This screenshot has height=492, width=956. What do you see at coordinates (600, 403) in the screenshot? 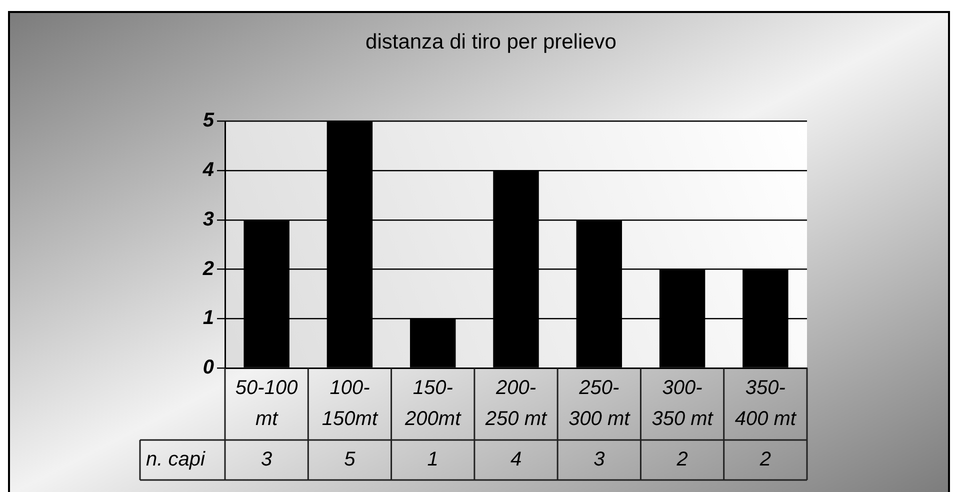
I see `x-tick-label: 250-300 mt` at bounding box center [600, 403].